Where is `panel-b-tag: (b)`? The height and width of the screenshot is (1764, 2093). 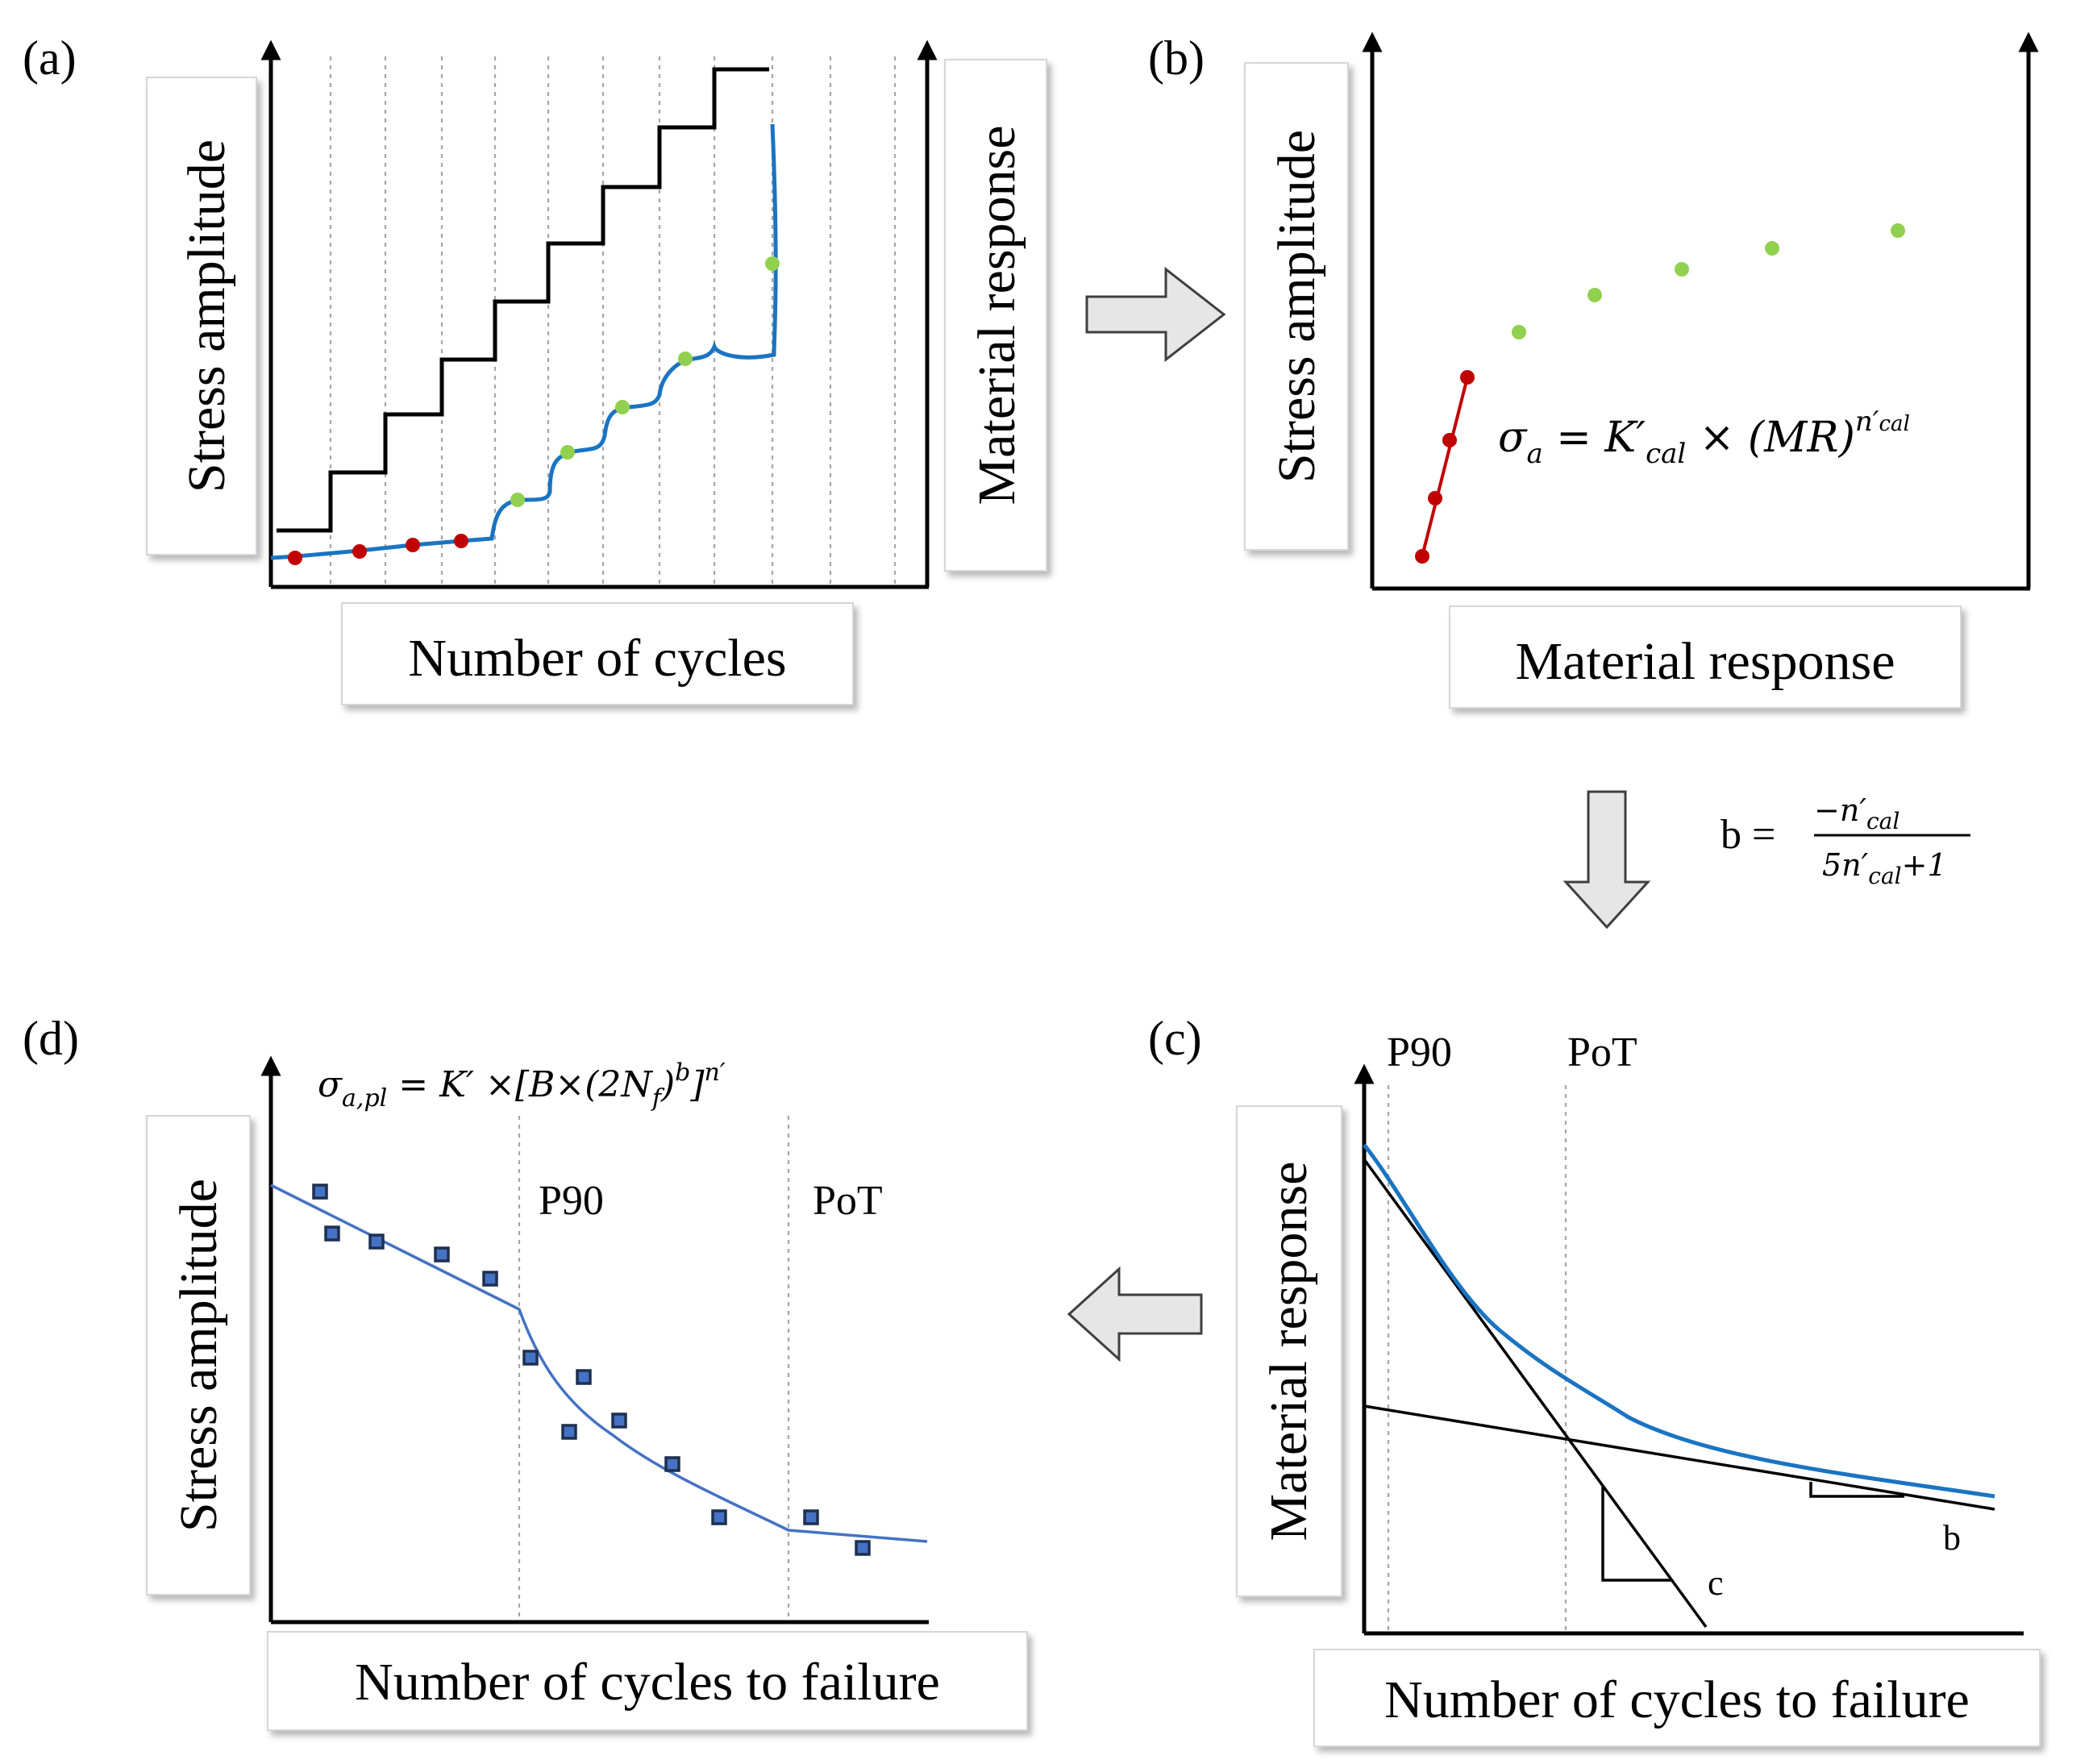
panel-b-tag: (b) is located at coordinates (1176, 58).